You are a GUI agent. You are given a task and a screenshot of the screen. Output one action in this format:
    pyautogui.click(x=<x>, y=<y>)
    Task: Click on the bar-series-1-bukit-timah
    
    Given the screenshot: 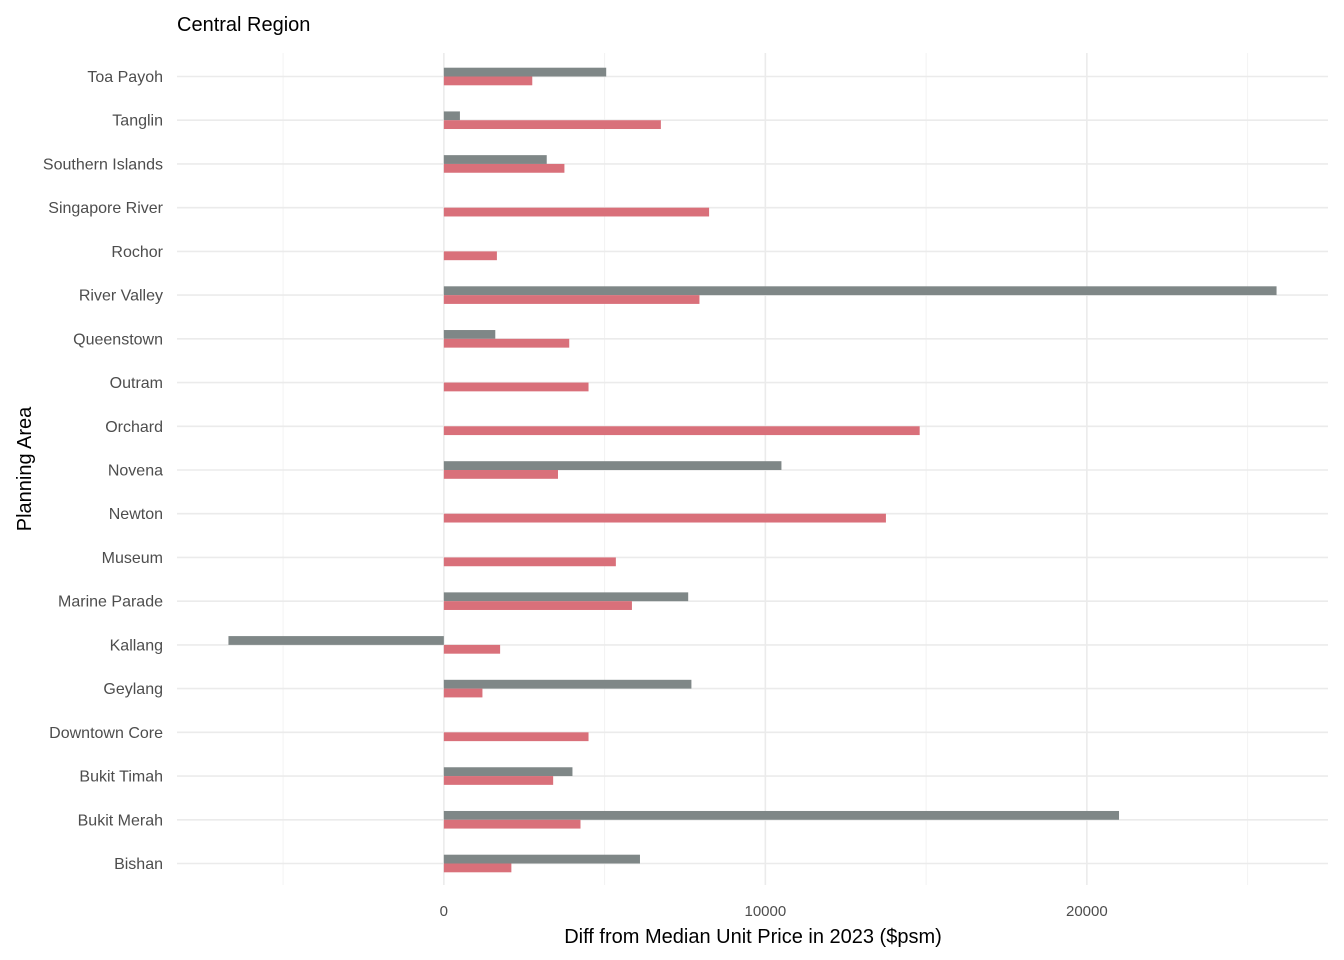 What is the action you would take?
    pyautogui.click(x=508, y=772)
    